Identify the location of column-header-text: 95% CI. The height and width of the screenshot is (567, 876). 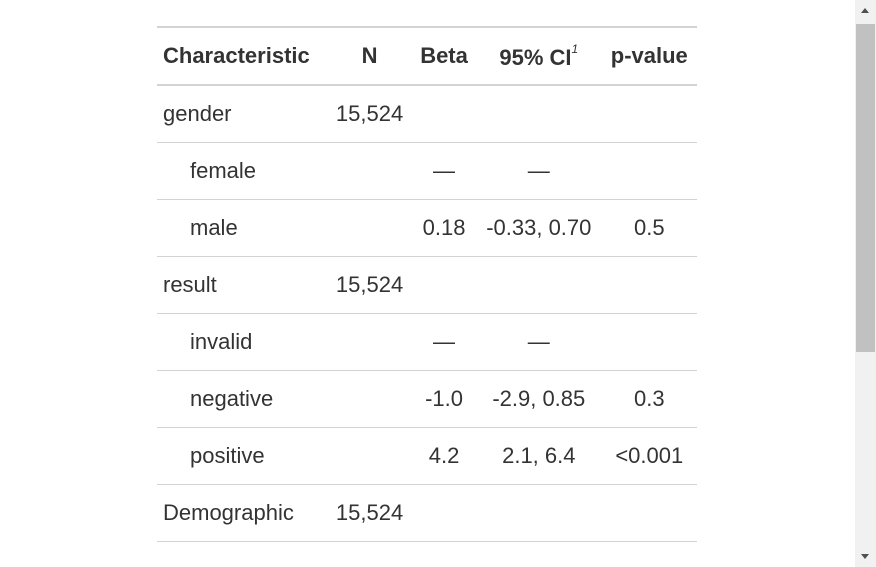
(535, 57).